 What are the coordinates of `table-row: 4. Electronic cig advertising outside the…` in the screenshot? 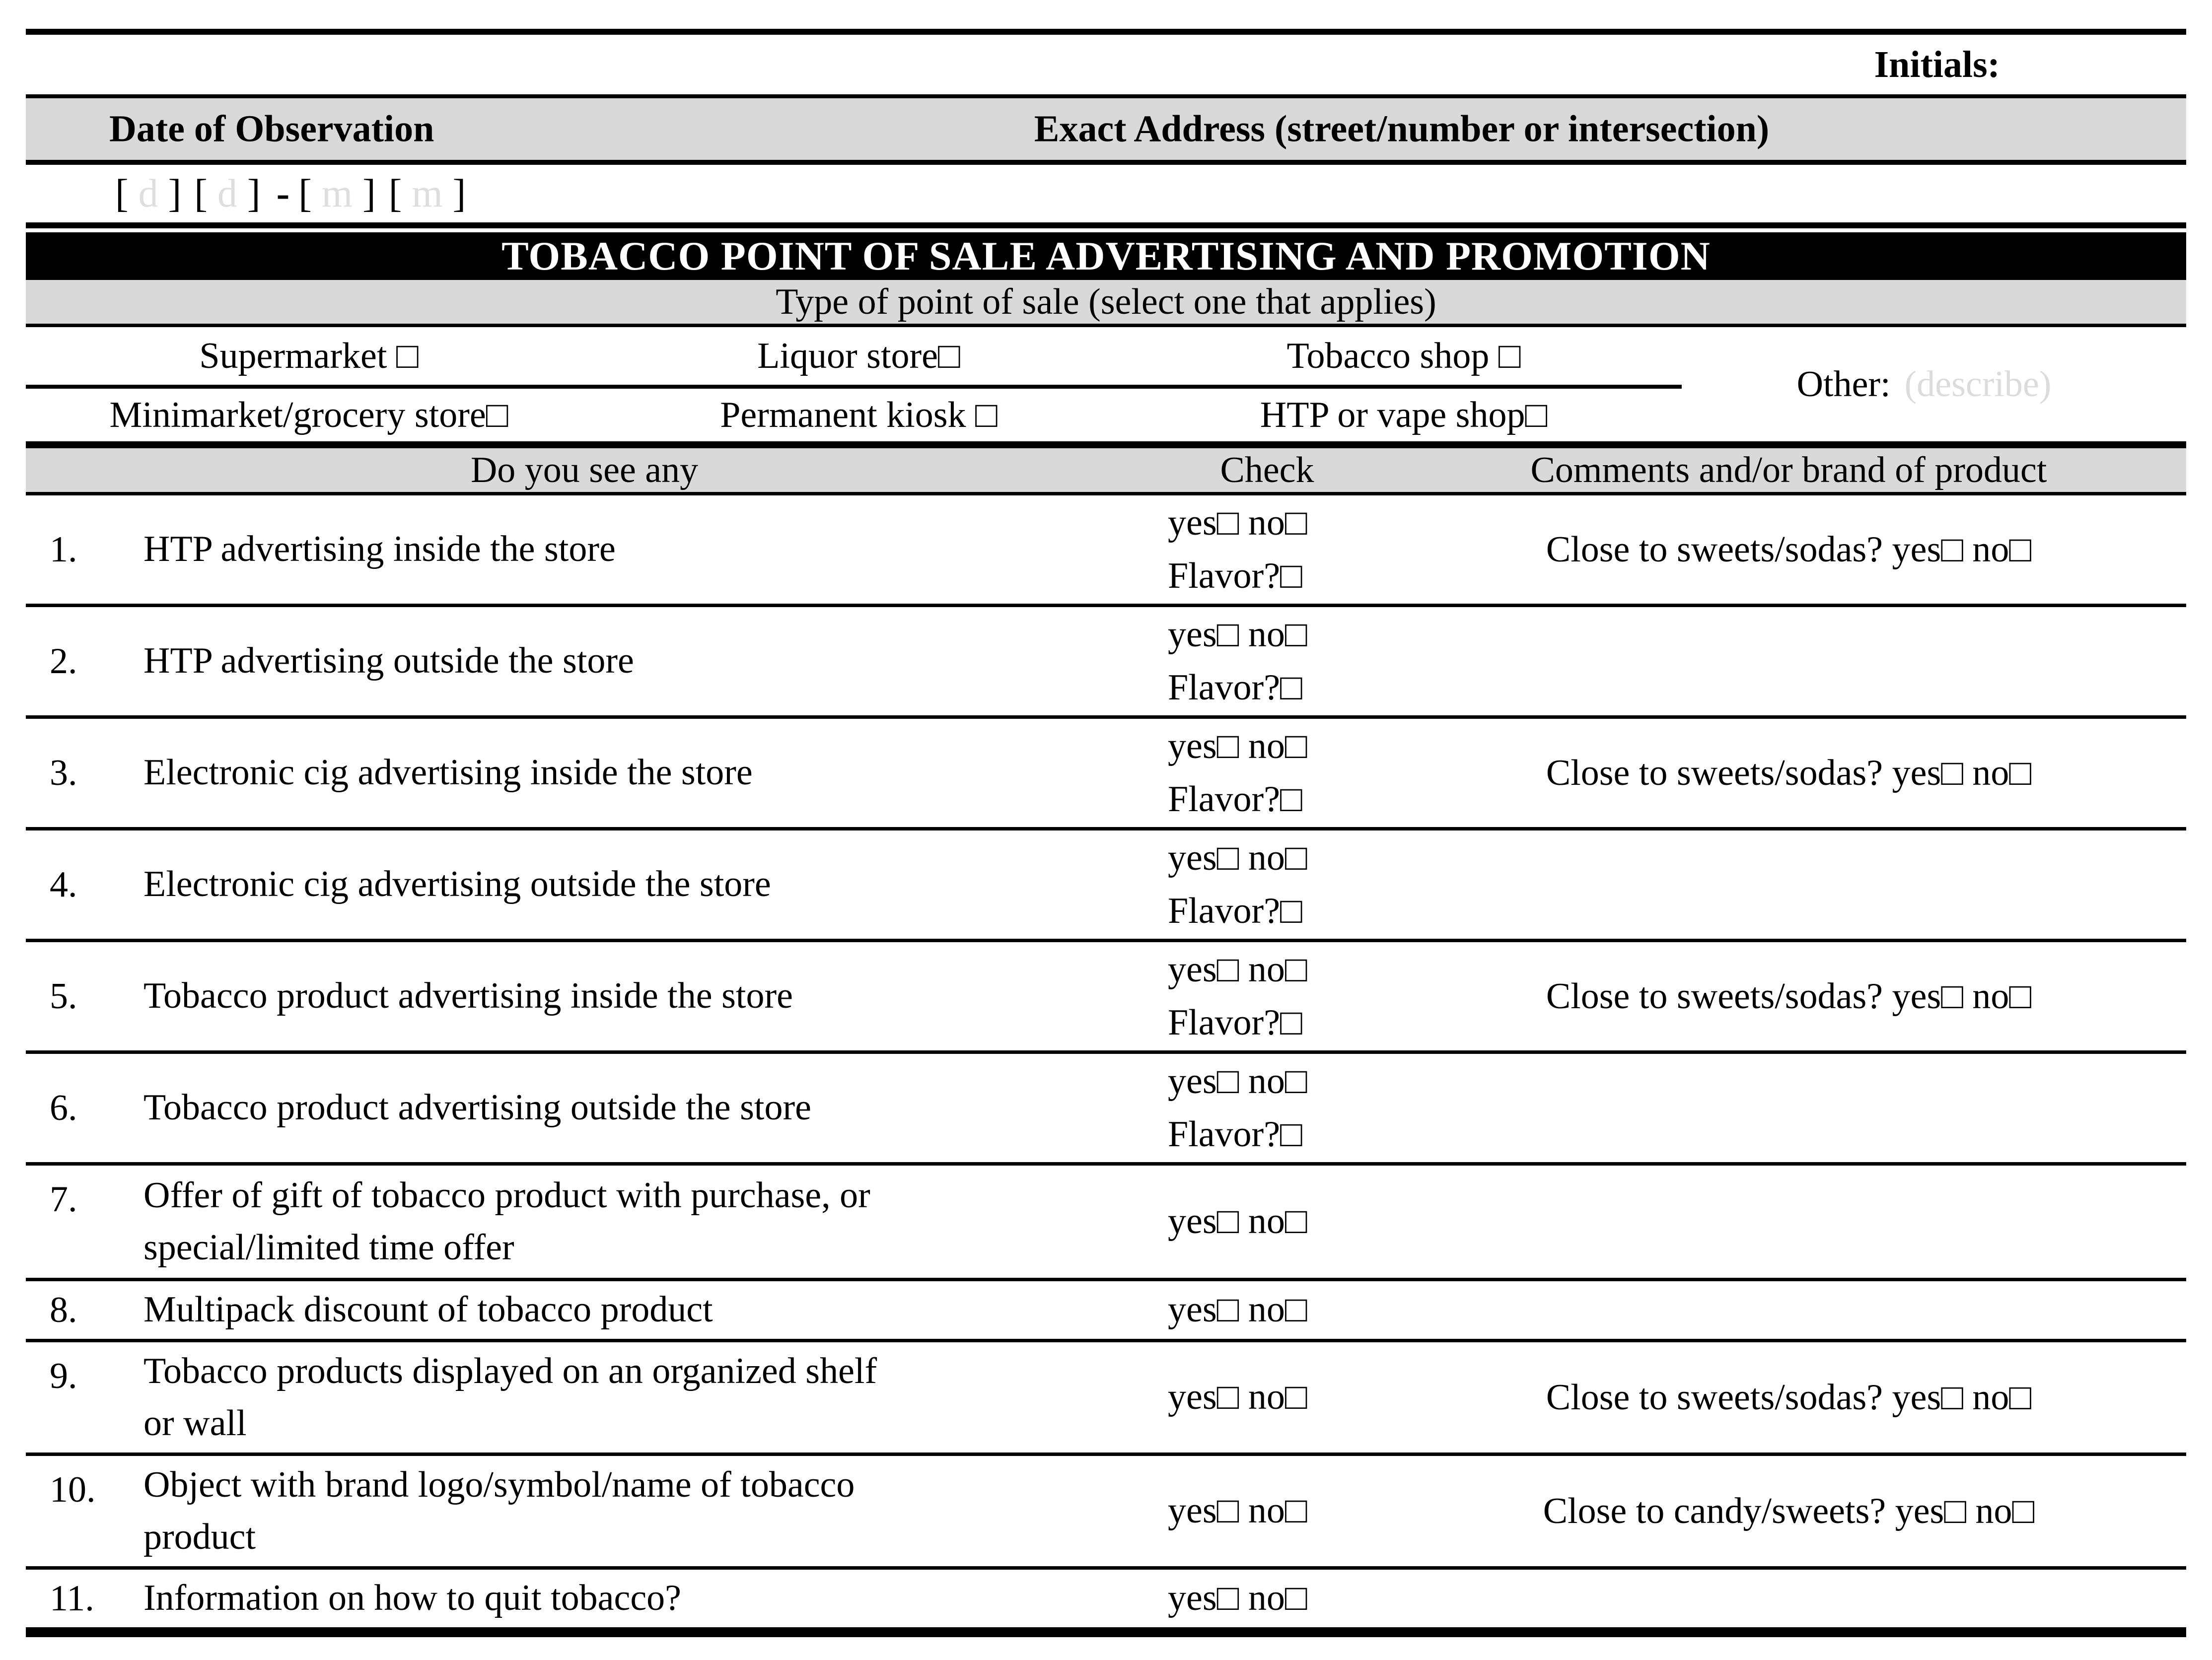 It's located at (1106, 886).